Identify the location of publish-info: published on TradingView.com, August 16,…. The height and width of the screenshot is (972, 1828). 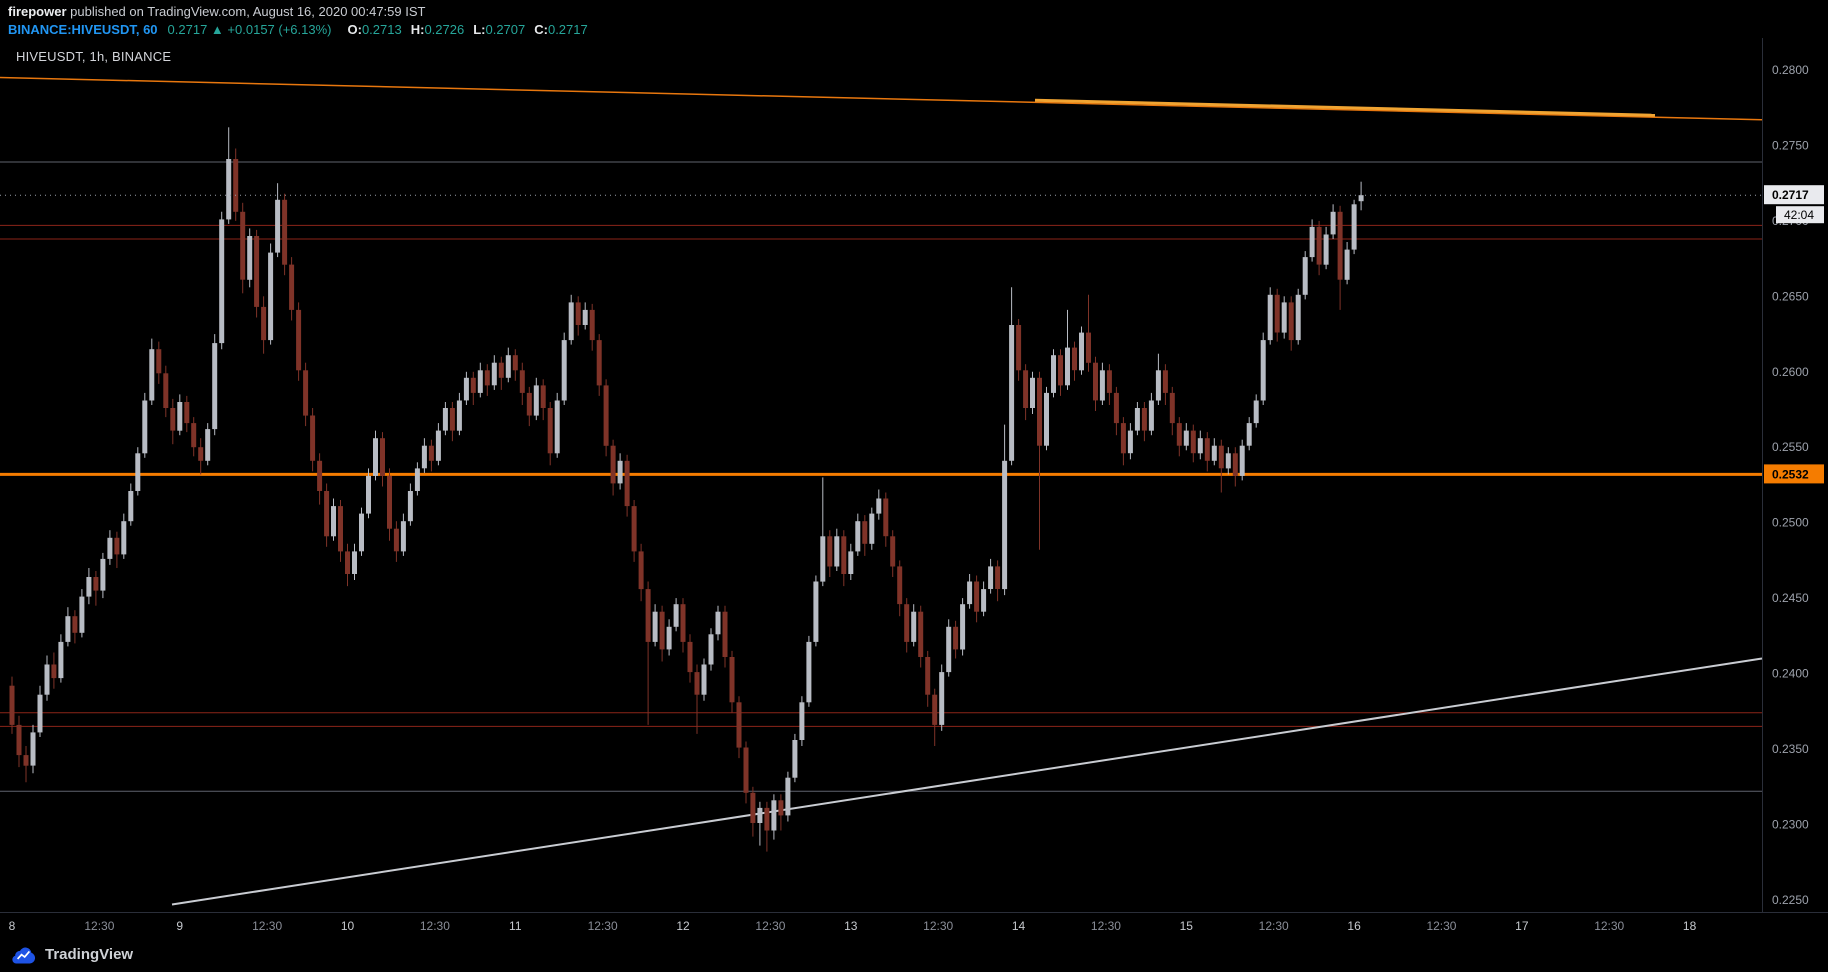
(246, 11).